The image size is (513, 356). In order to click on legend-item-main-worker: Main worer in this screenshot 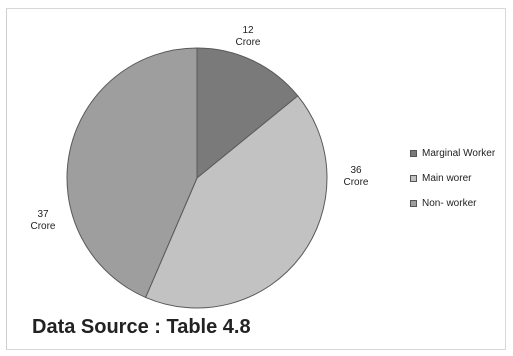, I will do `click(452, 178)`.